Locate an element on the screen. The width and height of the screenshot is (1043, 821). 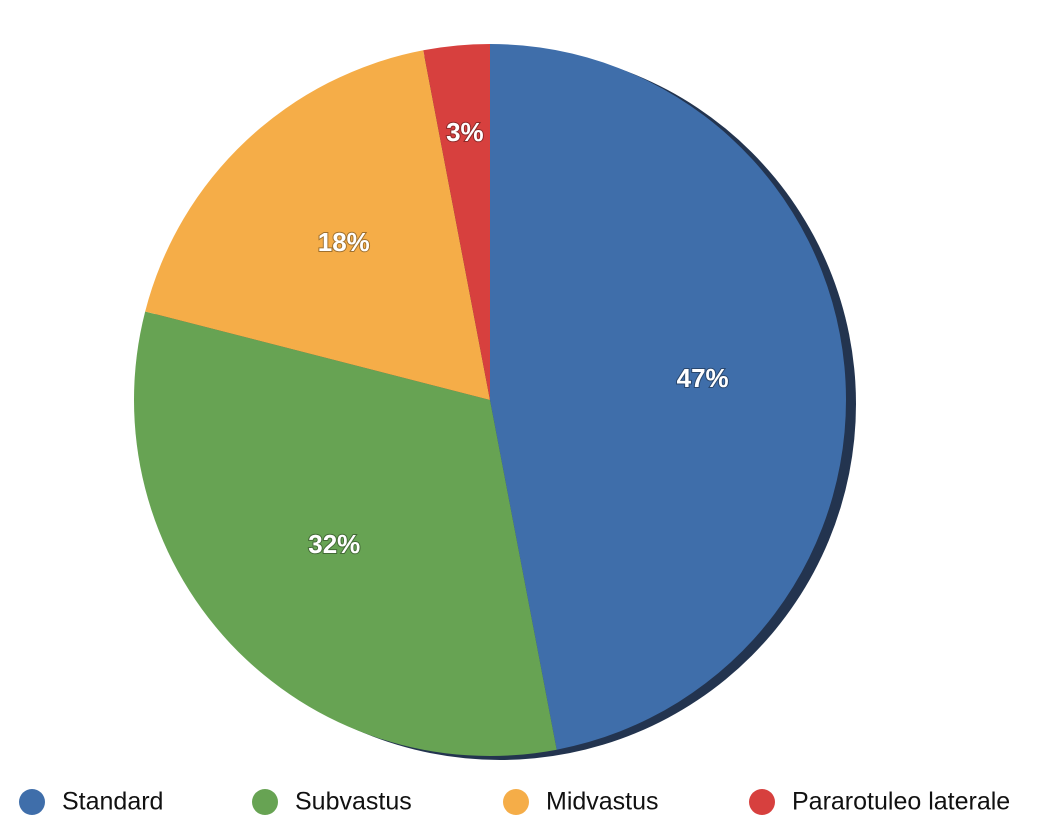
legend-label: Pararotuleo laterale is located at coordinates (901, 802).